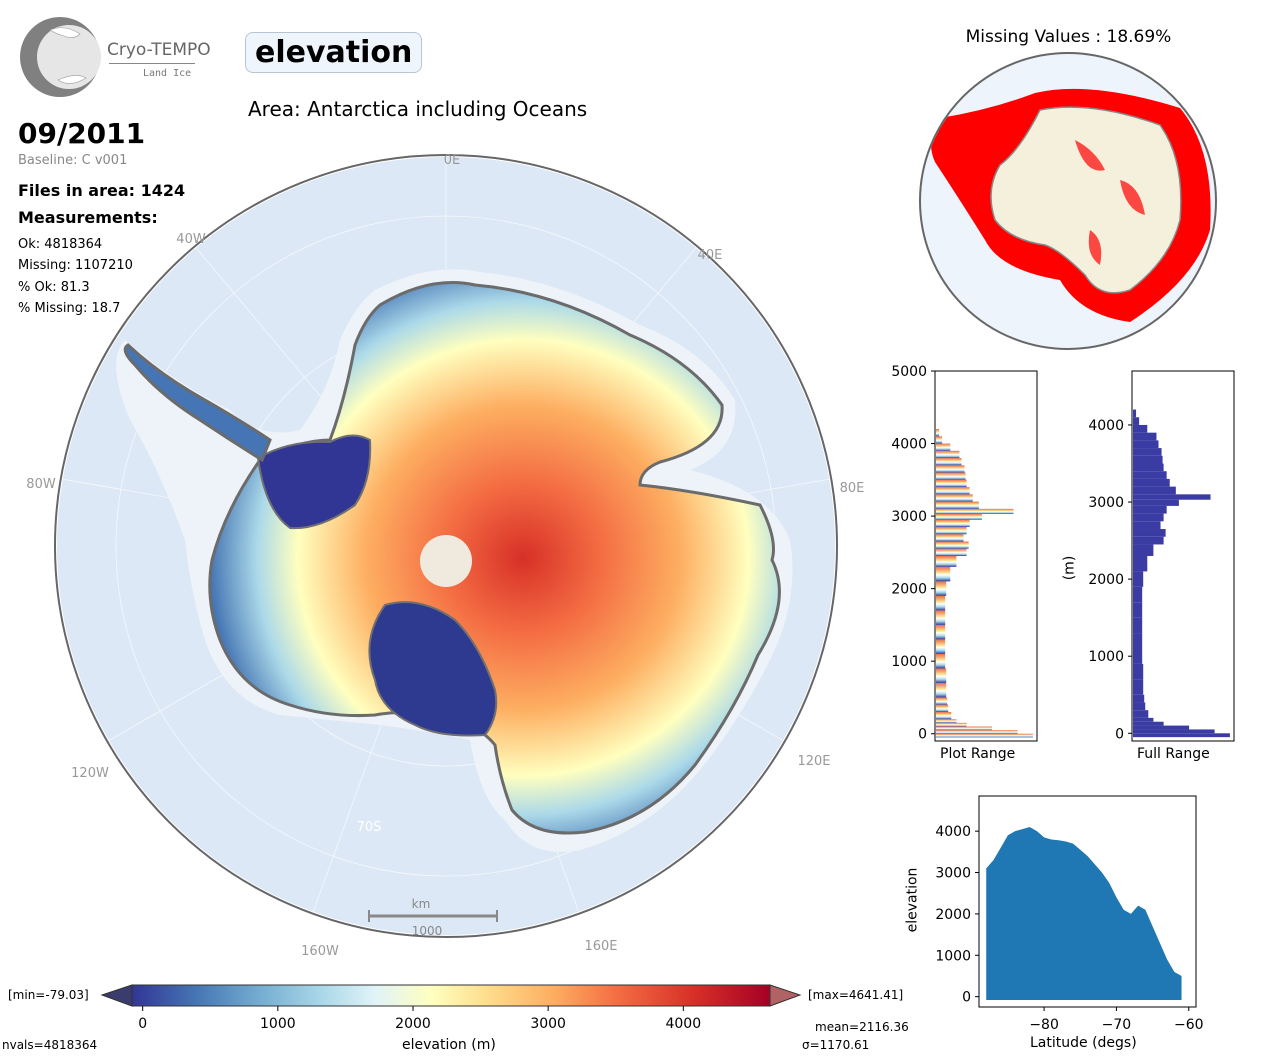  I want to click on stat-pct-ok: % Ok: 81.3, so click(54, 287).